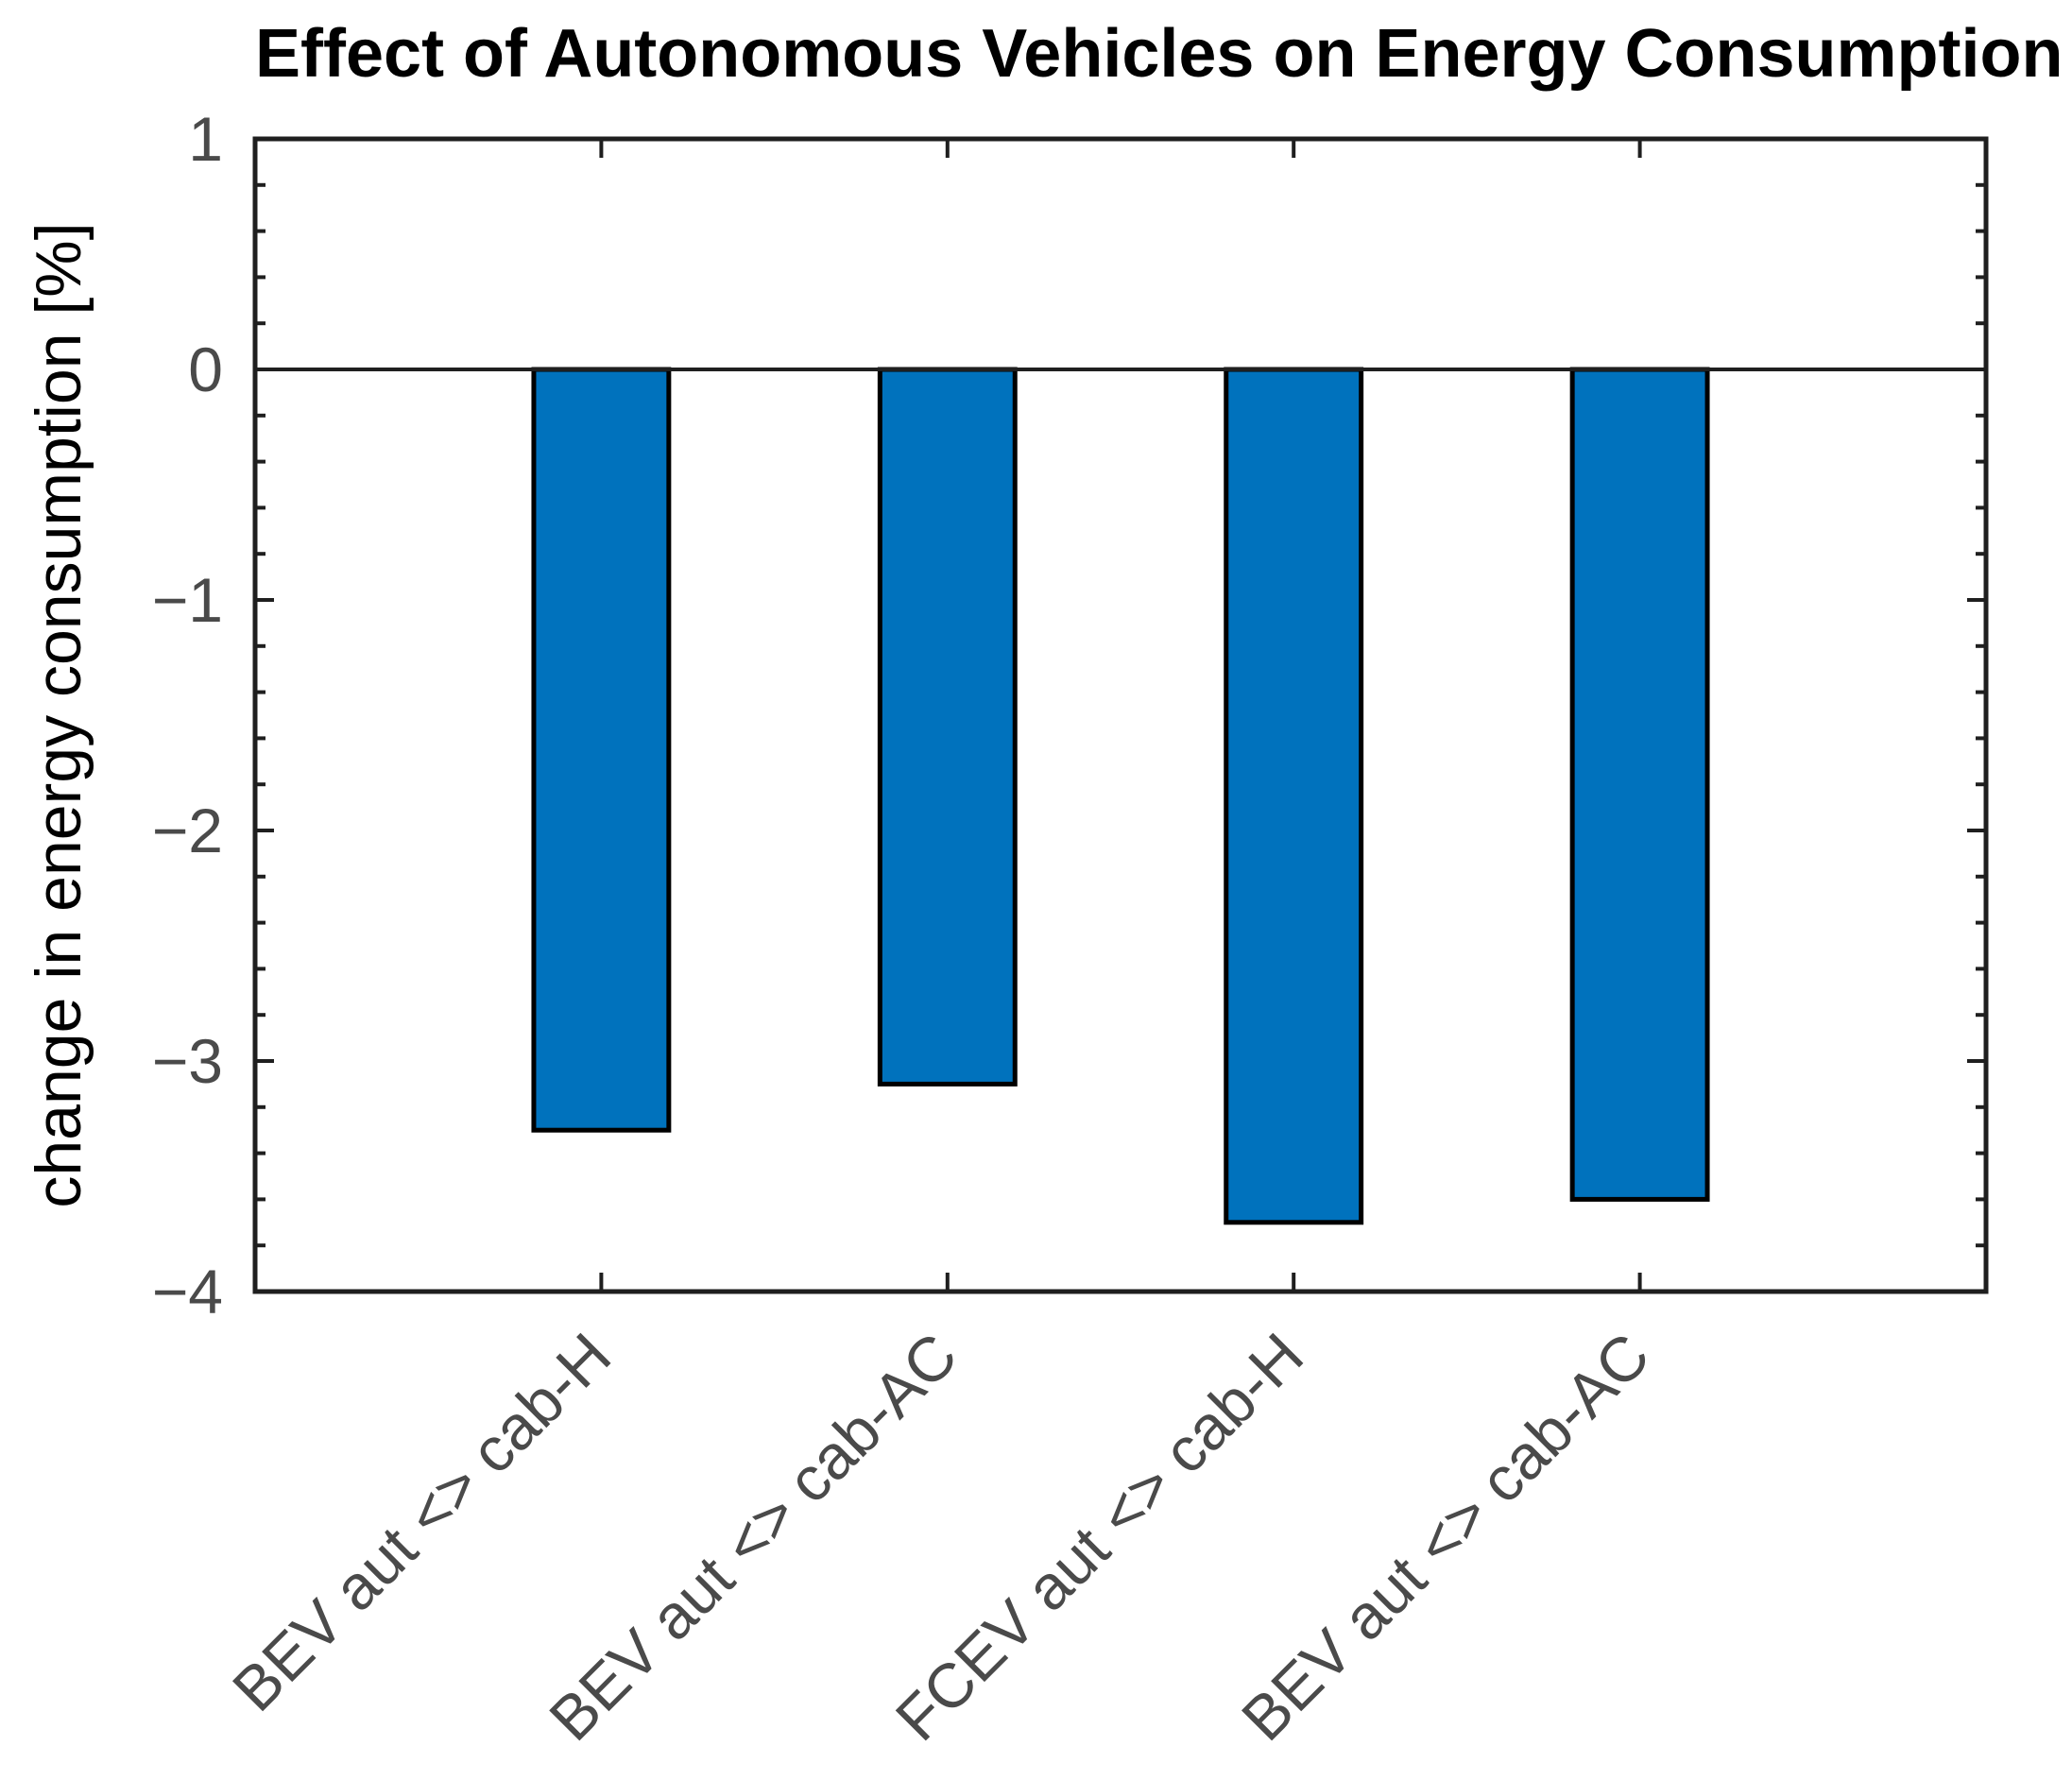 This screenshot has width=2072, height=1780. I want to click on y-tick-label: 1, so click(205, 139).